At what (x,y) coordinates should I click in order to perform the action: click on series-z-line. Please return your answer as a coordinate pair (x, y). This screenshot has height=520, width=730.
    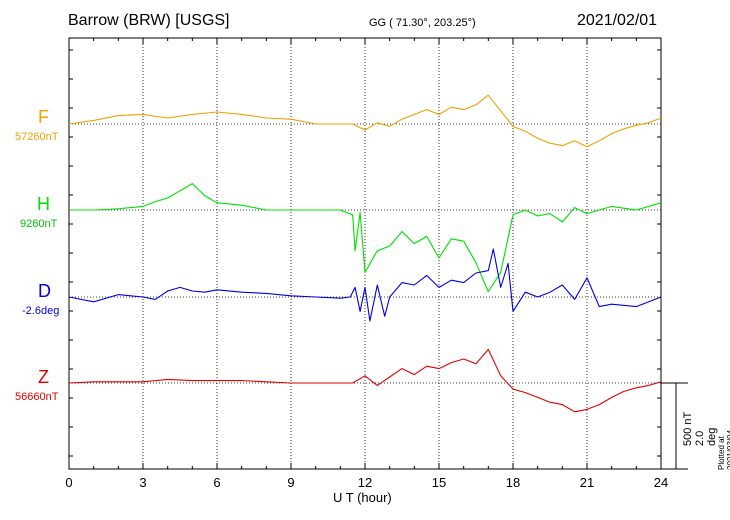
    Looking at the image, I should click on (365, 380).